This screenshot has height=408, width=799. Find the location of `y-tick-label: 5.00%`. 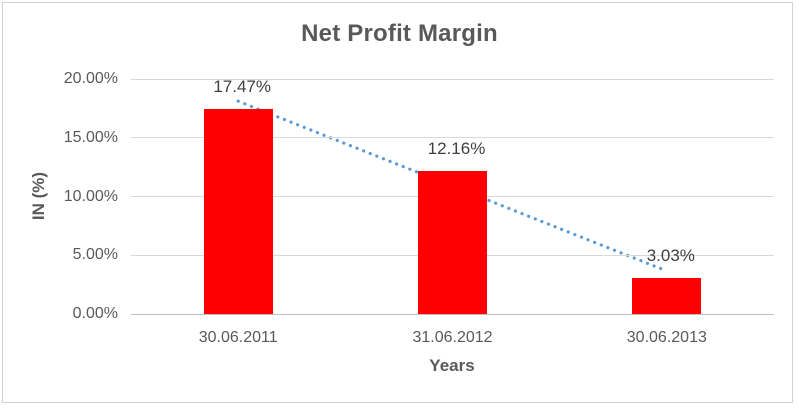

y-tick-label: 5.00% is located at coordinates (95, 255).